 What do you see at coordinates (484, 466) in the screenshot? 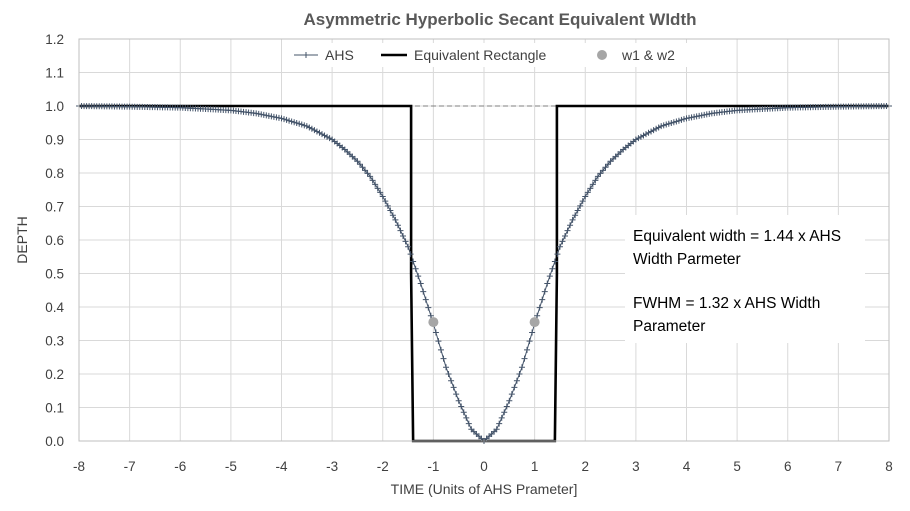
I see `x-tick-label: 0` at bounding box center [484, 466].